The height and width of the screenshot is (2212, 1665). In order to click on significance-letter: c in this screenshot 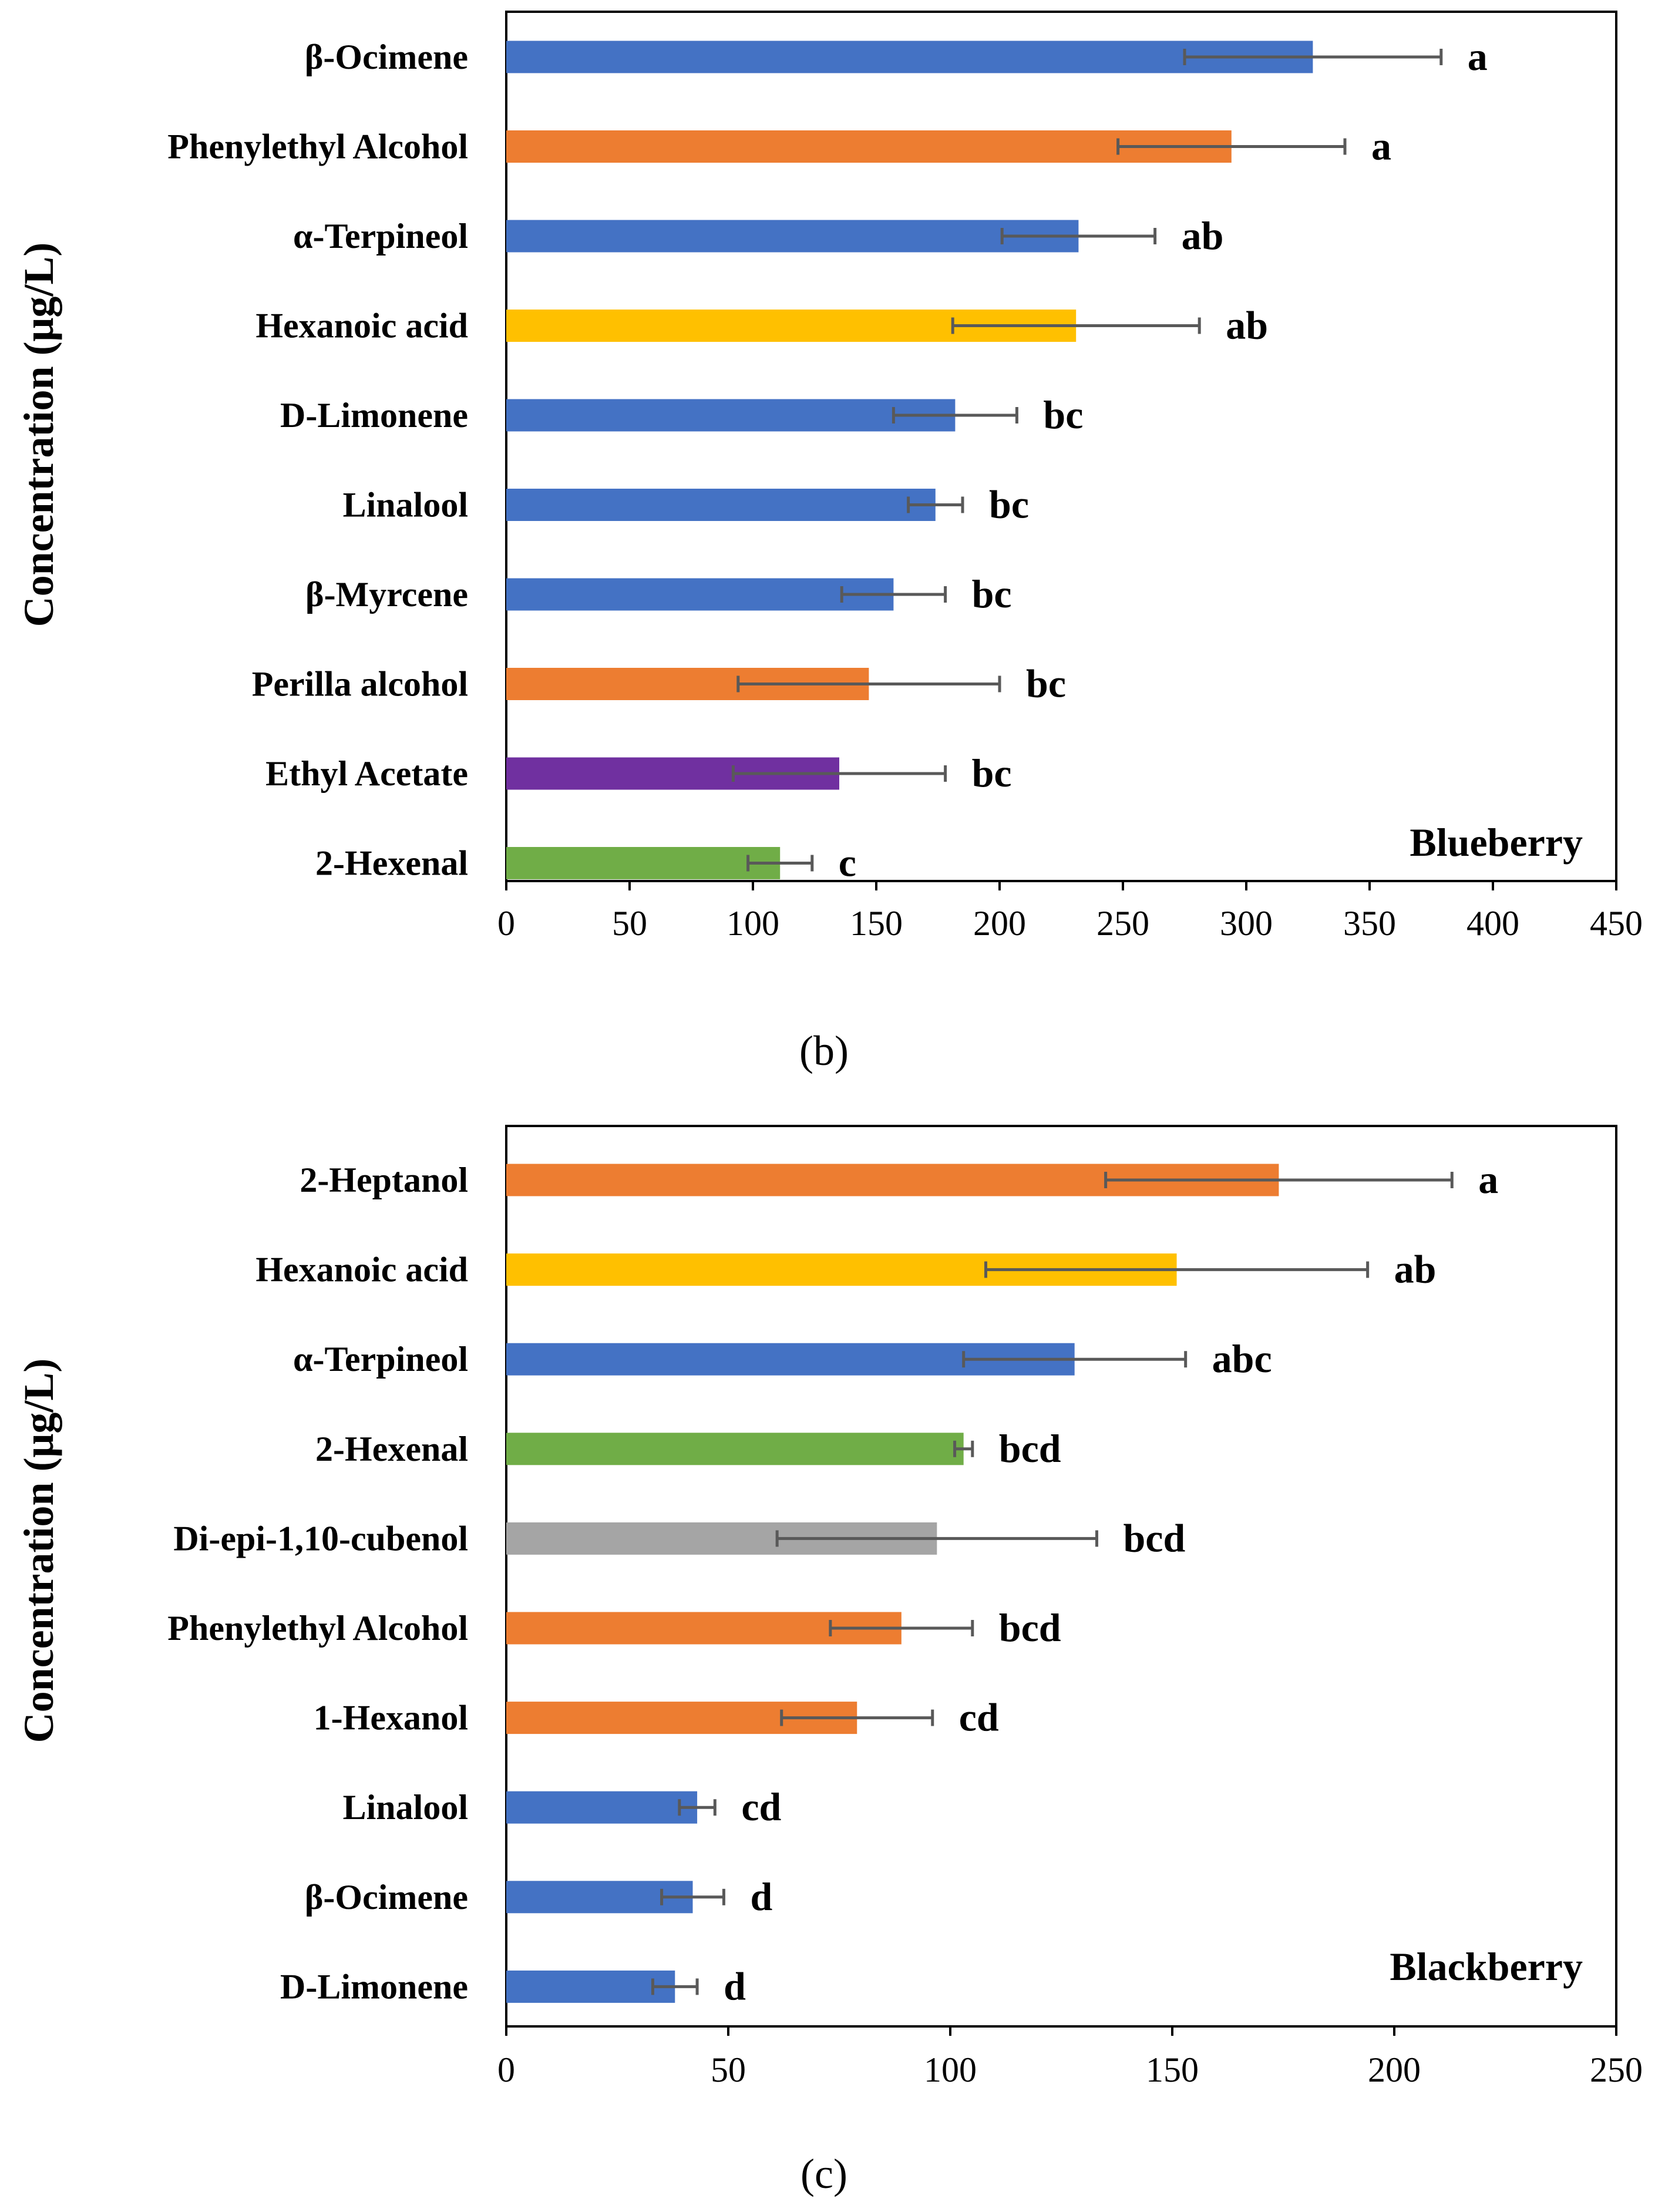, I will do `click(847, 863)`.